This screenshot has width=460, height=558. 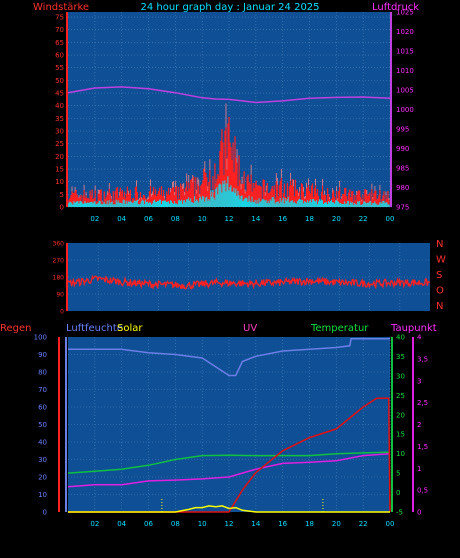 What do you see at coordinates (202, 524) in the screenshot?
I see `bottom-x-tick: 10` at bounding box center [202, 524].